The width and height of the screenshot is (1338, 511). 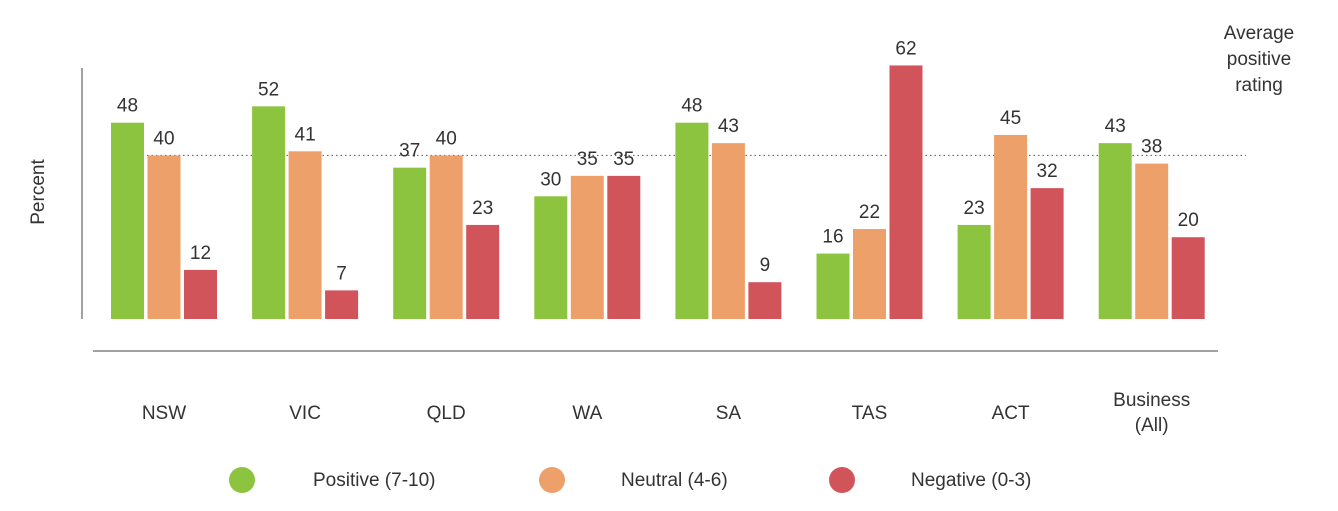 I want to click on category-label: QLD, so click(x=446, y=413).